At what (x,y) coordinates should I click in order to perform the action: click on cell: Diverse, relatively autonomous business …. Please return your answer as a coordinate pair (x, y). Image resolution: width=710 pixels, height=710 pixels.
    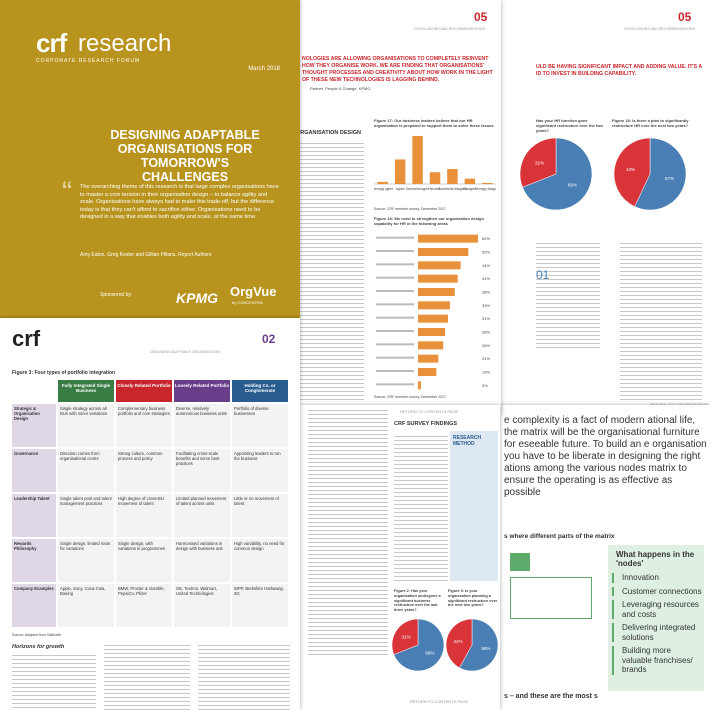
    Looking at the image, I should click on (202, 425).